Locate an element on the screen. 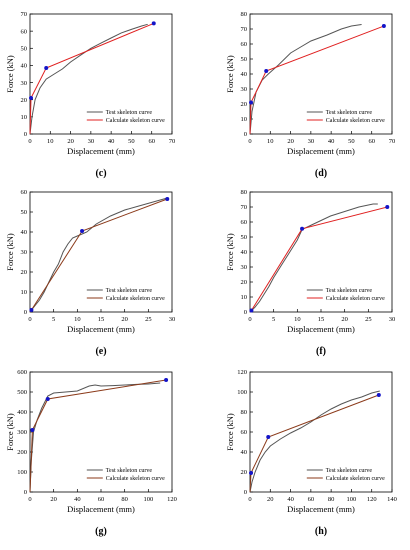 This screenshot has height=550, width=410. x-tick-label: 80 is located at coordinates (331, 499).